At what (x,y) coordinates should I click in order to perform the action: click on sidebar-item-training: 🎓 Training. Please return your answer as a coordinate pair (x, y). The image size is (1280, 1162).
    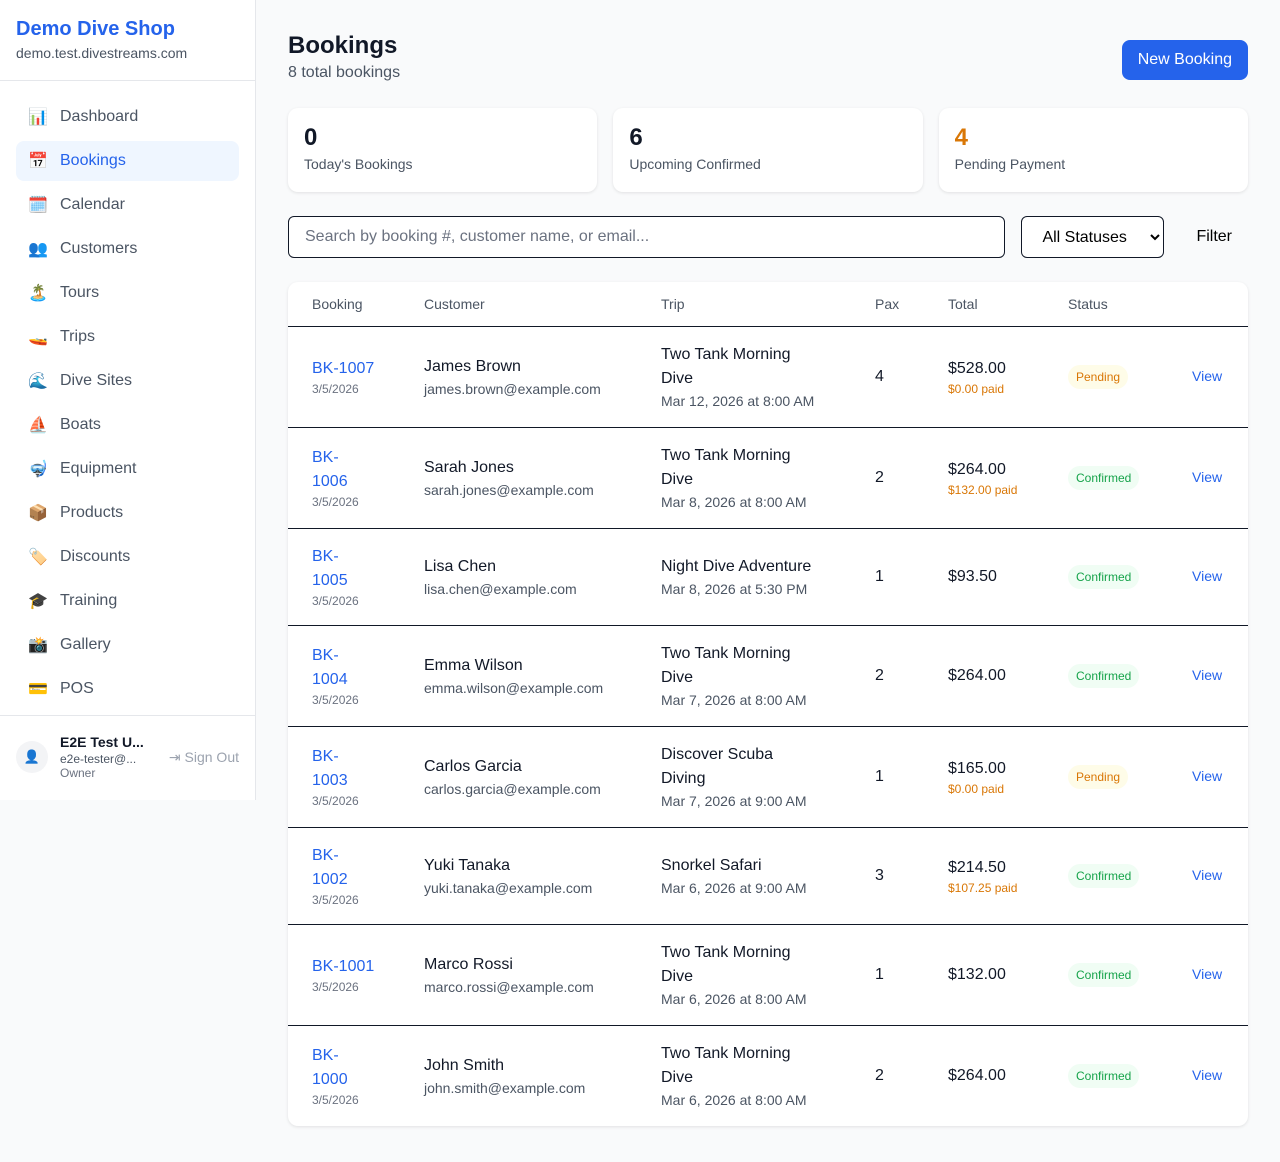
    Looking at the image, I should click on (127, 601).